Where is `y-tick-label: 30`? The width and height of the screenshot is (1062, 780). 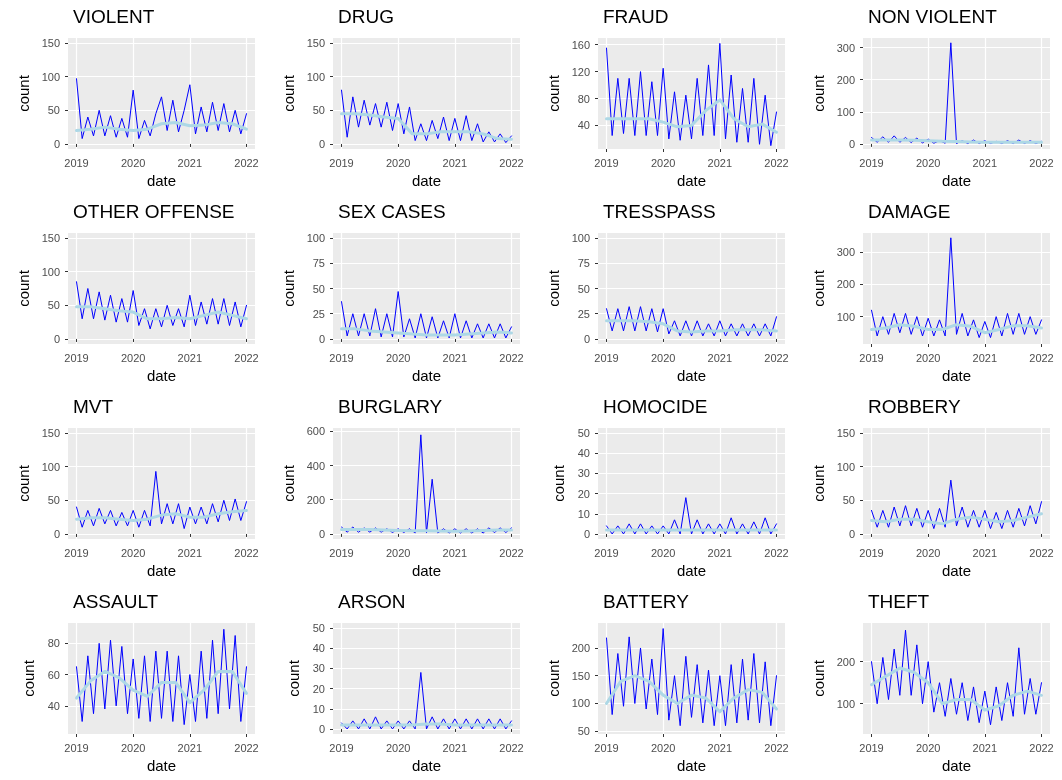 y-tick-label: 30 is located at coordinates (318, 668).